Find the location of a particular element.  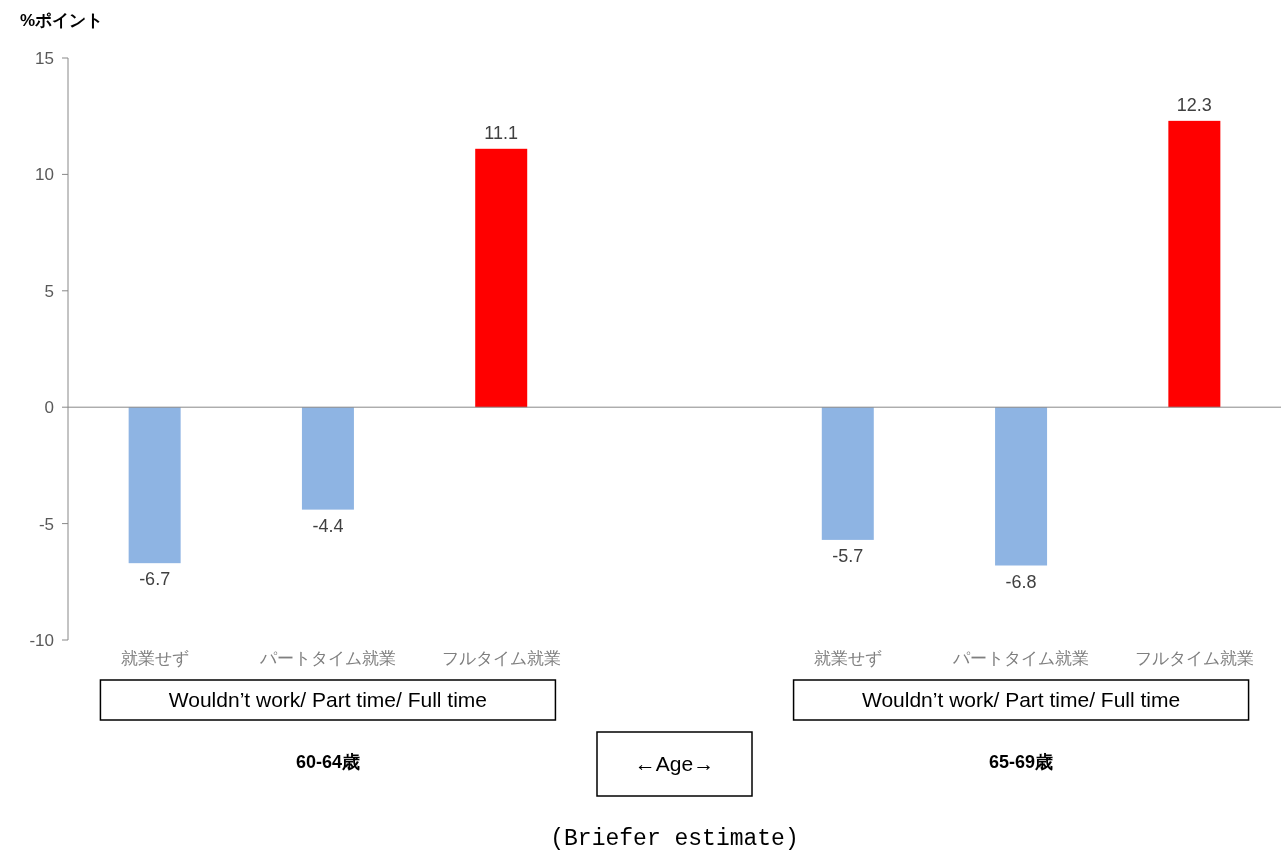

y-tick-label: 15 is located at coordinates (44, 58).